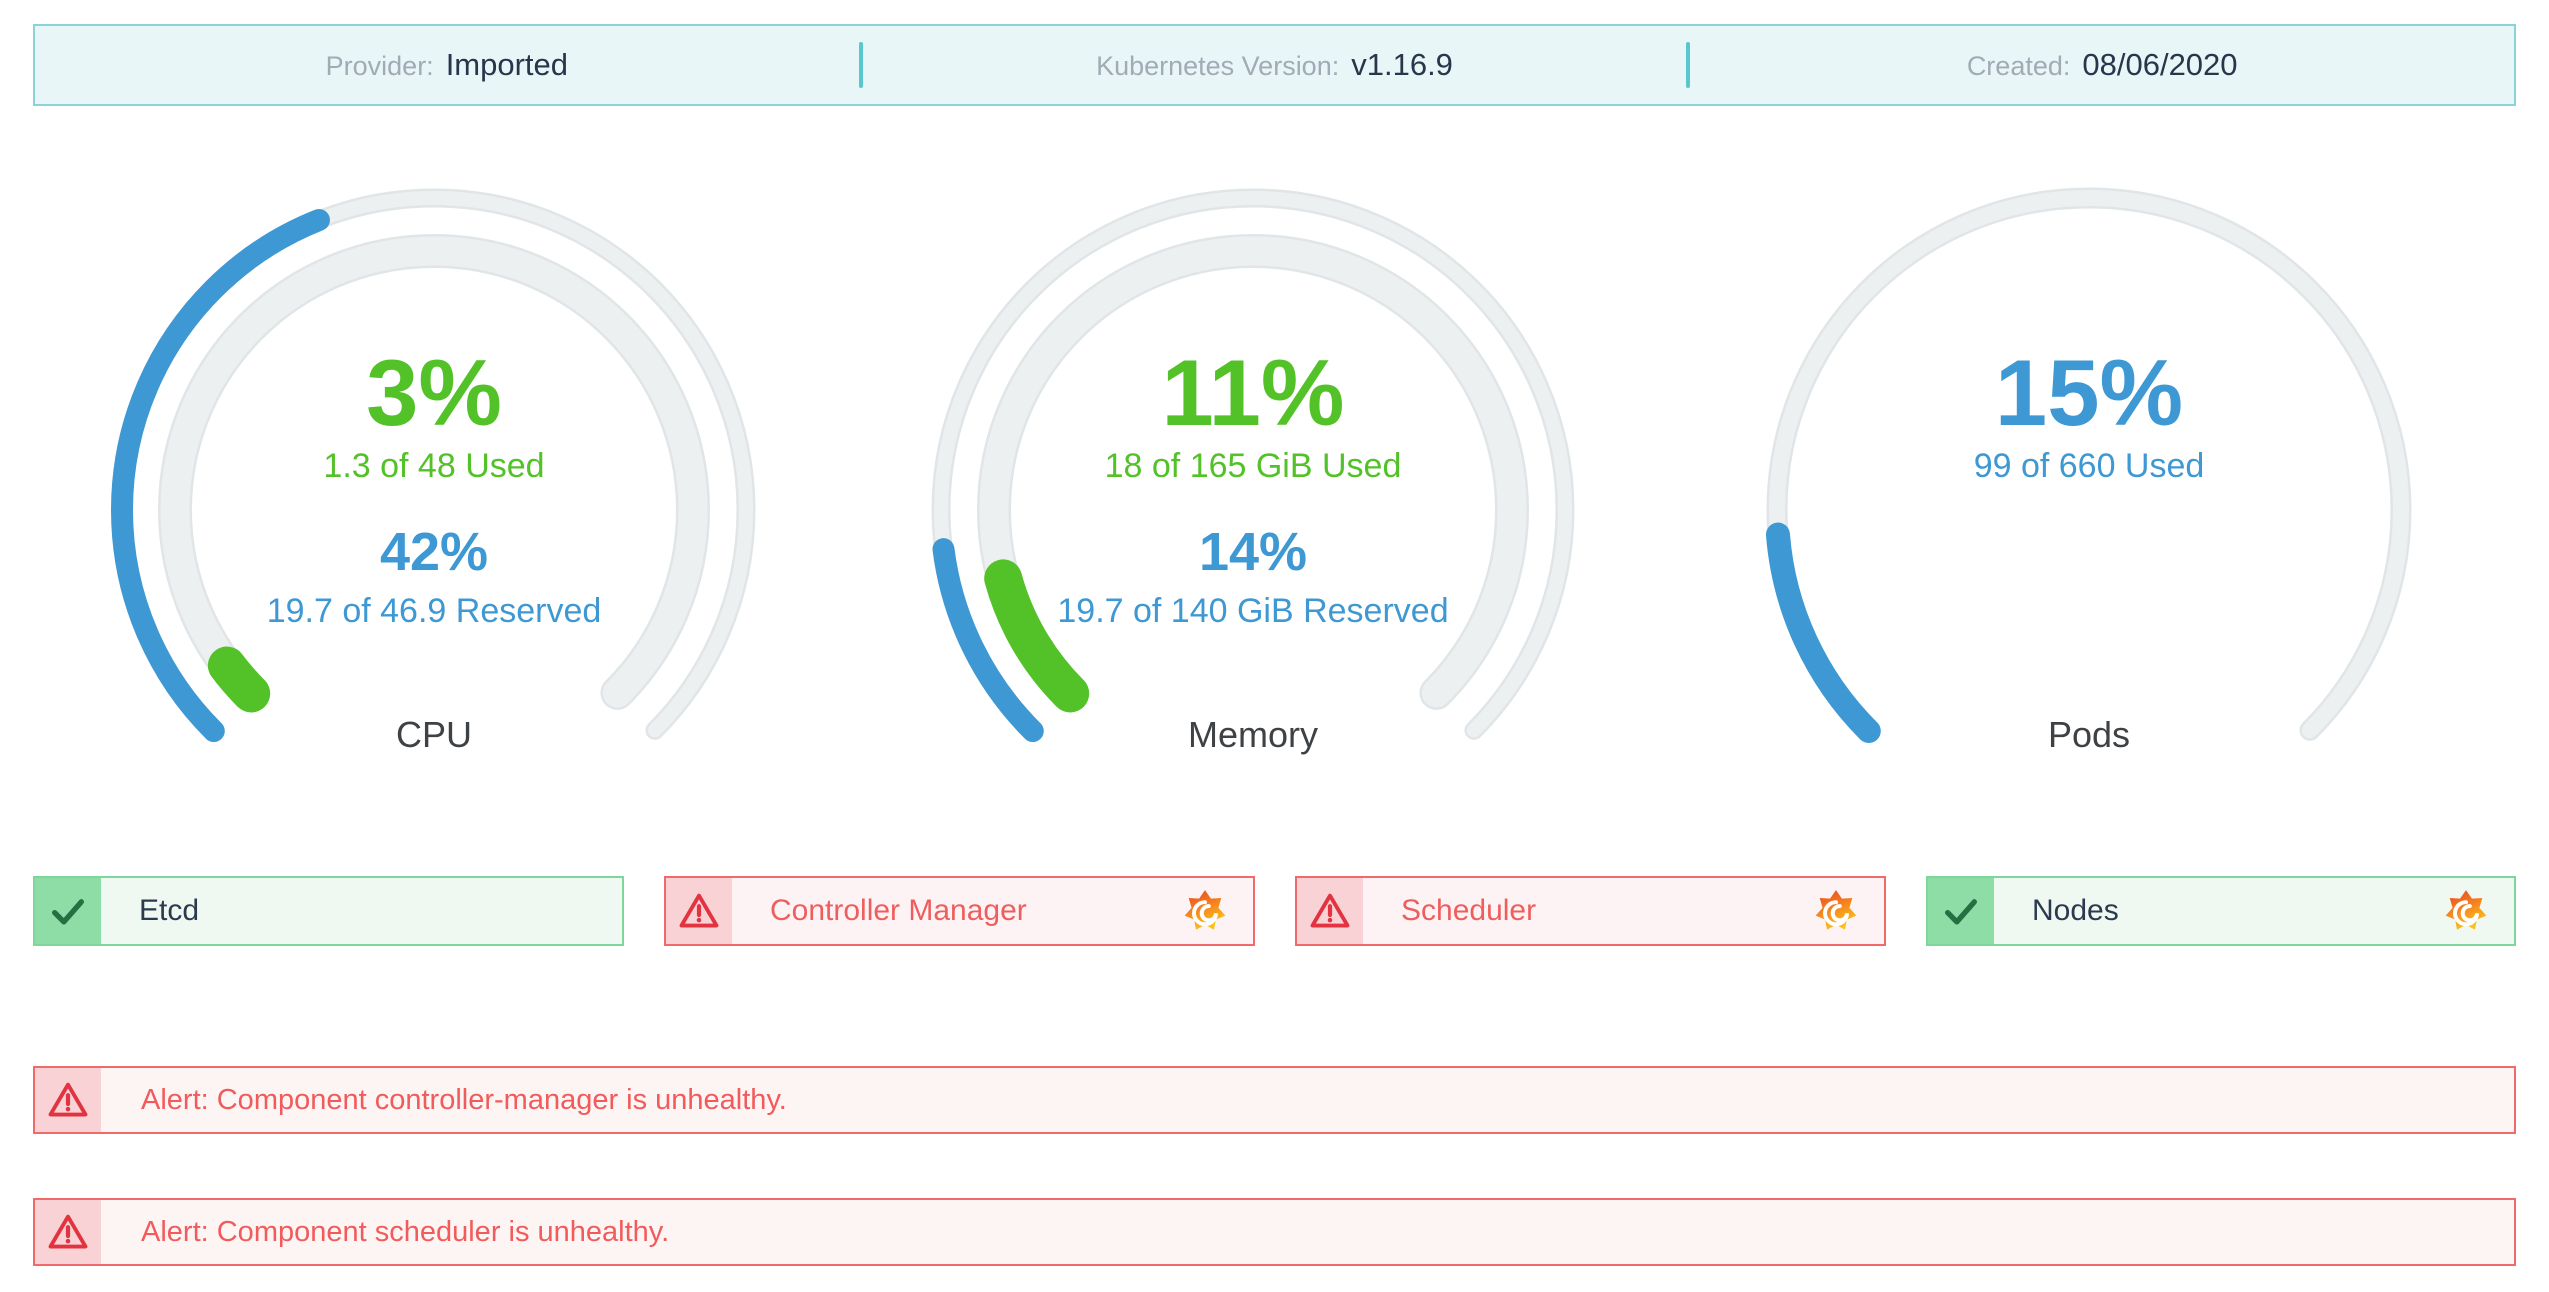  I want to click on component-label: Etcd, so click(169, 910).